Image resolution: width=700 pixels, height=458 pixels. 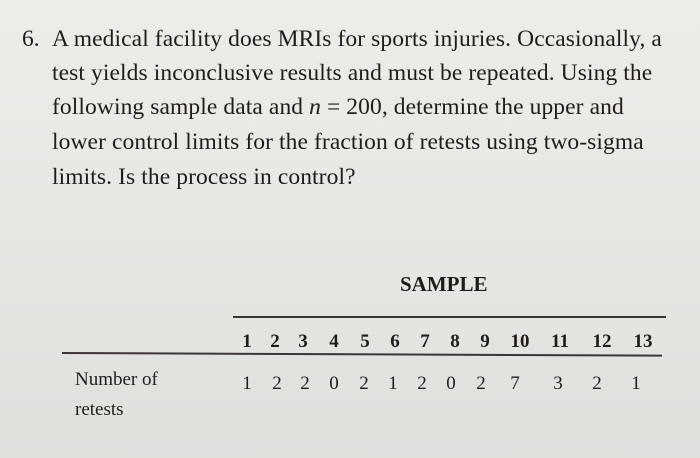 I want to click on sample-header: 11, so click(x=560, y=341).